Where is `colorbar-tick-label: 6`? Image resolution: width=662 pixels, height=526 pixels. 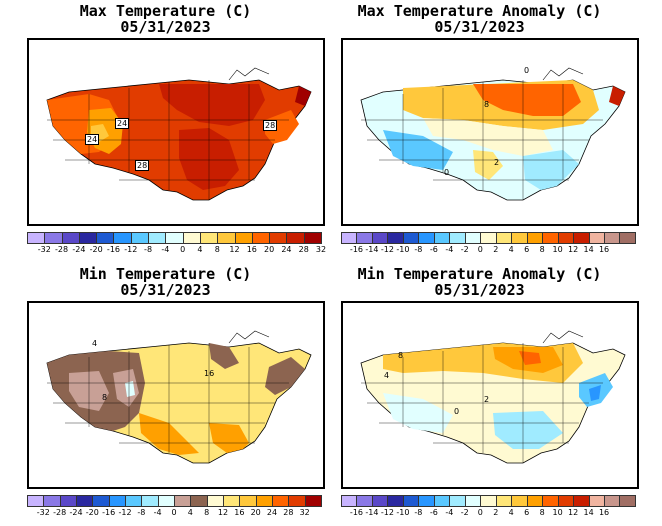
colorbar-tick-label: 6 is located at coordinates (527, 512).